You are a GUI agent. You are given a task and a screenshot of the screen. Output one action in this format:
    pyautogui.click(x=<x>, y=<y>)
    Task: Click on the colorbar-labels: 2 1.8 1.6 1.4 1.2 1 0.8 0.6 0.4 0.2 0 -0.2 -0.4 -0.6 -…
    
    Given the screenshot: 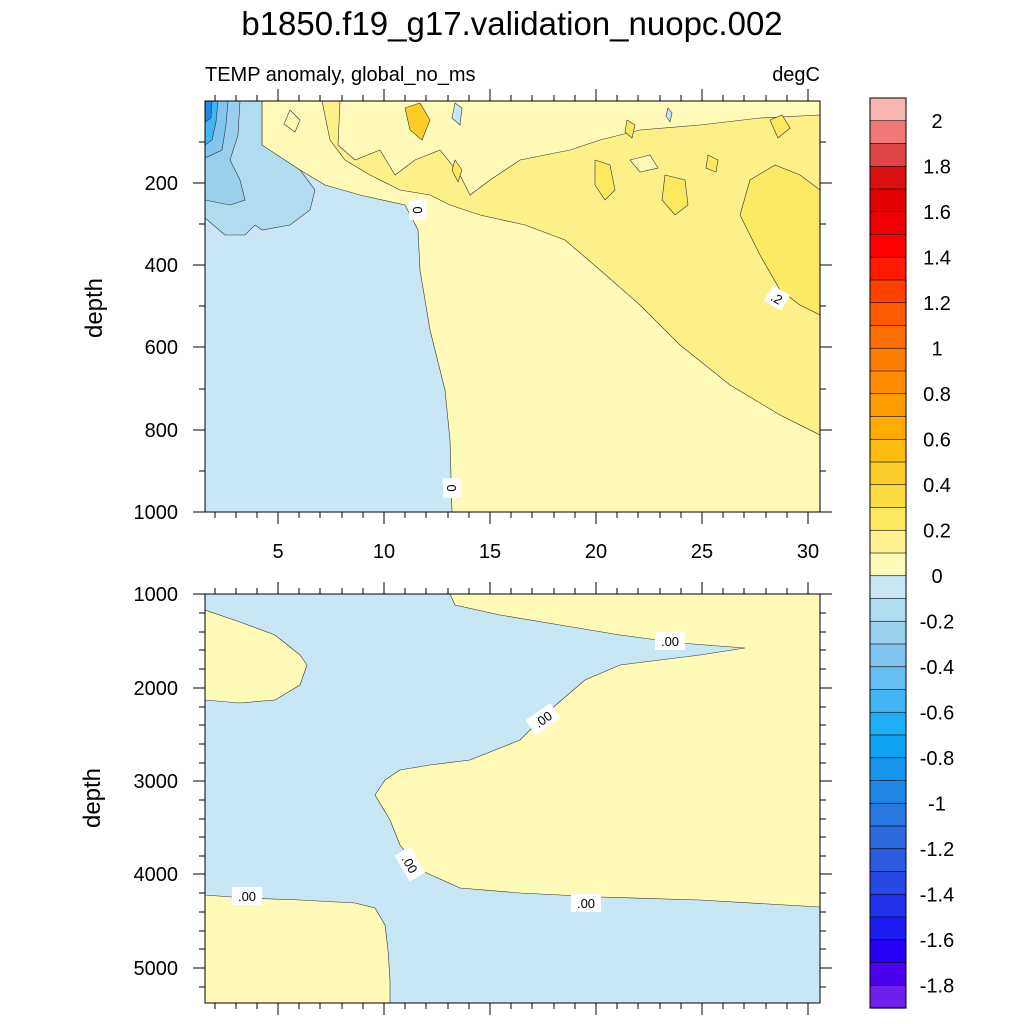 What is the action you would take?
    pyautogui.click(x=937, y=567)
    